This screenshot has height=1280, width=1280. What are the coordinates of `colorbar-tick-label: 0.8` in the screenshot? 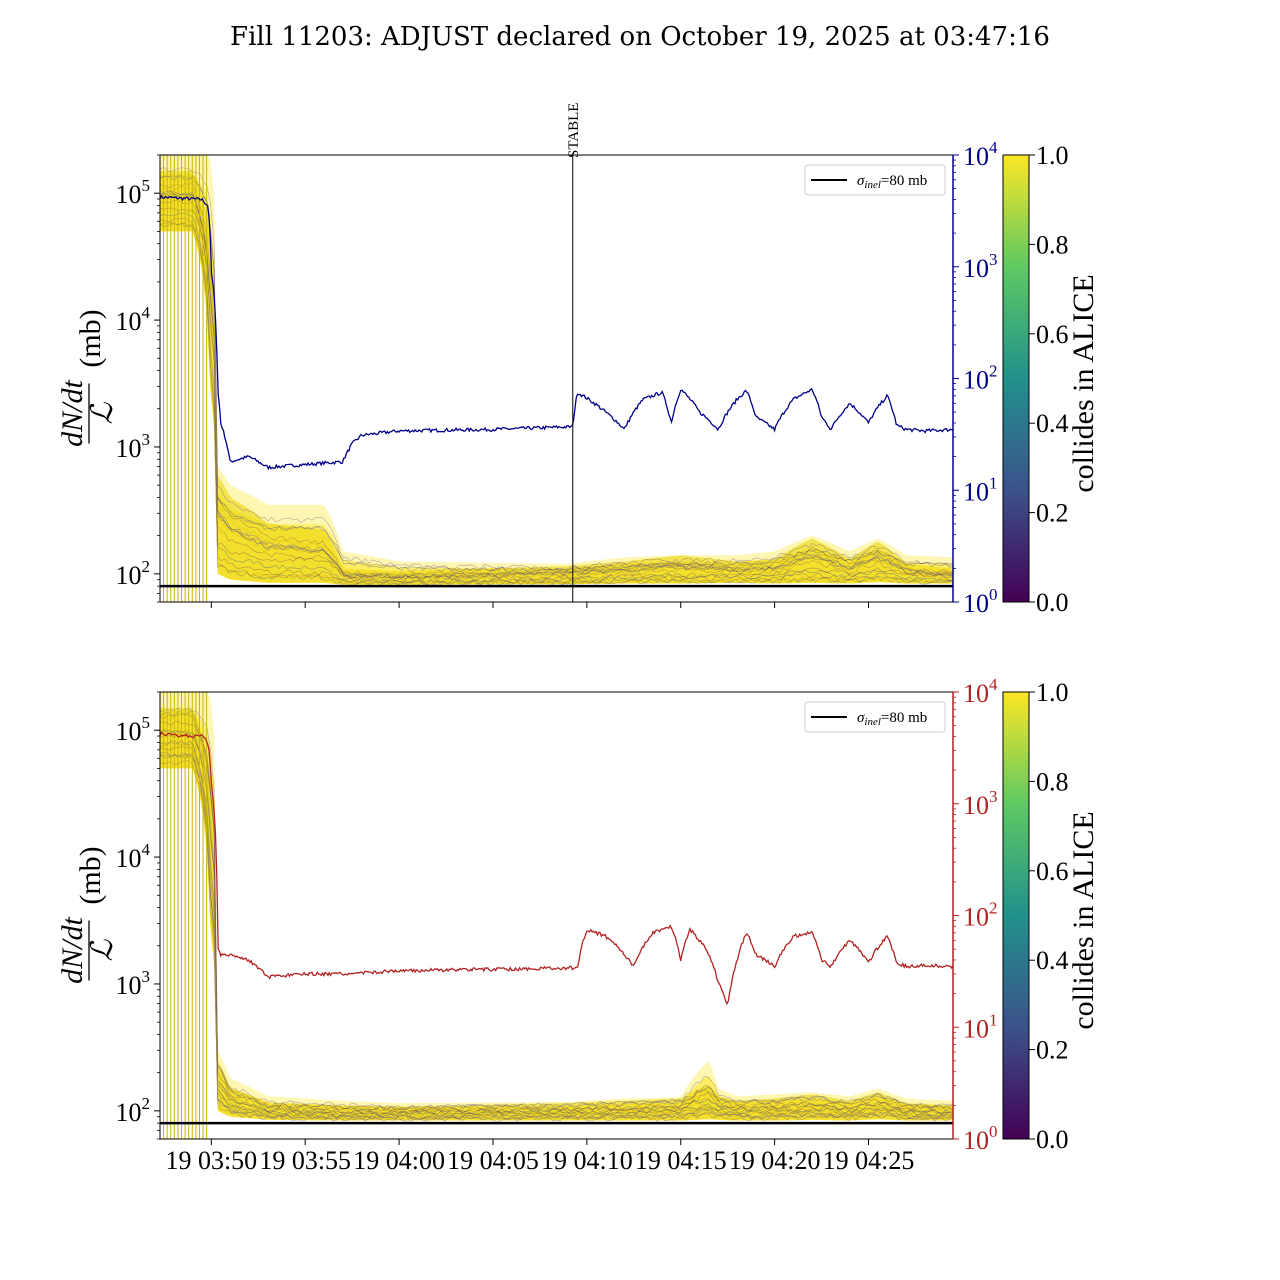 It's located at (1052, 244).